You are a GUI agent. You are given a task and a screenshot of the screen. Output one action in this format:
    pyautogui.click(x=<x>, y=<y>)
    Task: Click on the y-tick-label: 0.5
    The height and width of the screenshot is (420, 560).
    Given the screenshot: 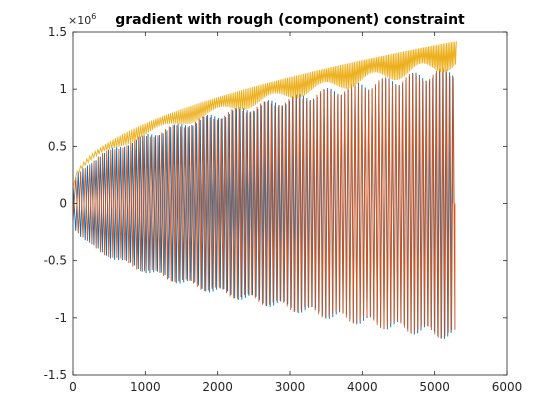 What is the action you would take?
    pyautogui.click(x=57, y=146)
    